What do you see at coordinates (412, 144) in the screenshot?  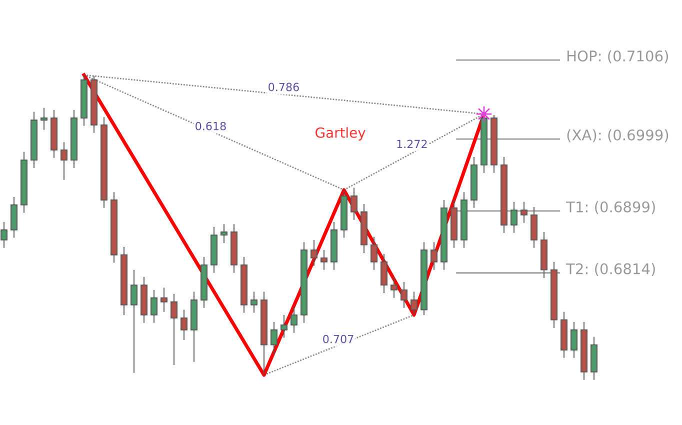 I see `annotation: 1.272` at bounding box center [412, 144].